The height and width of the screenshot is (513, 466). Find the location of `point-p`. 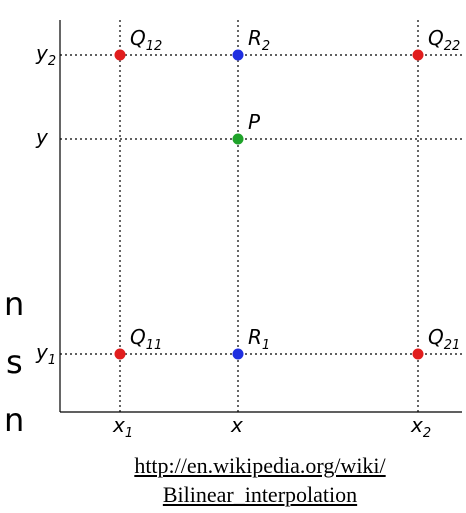

point-p is located at coordinates (238, 139).